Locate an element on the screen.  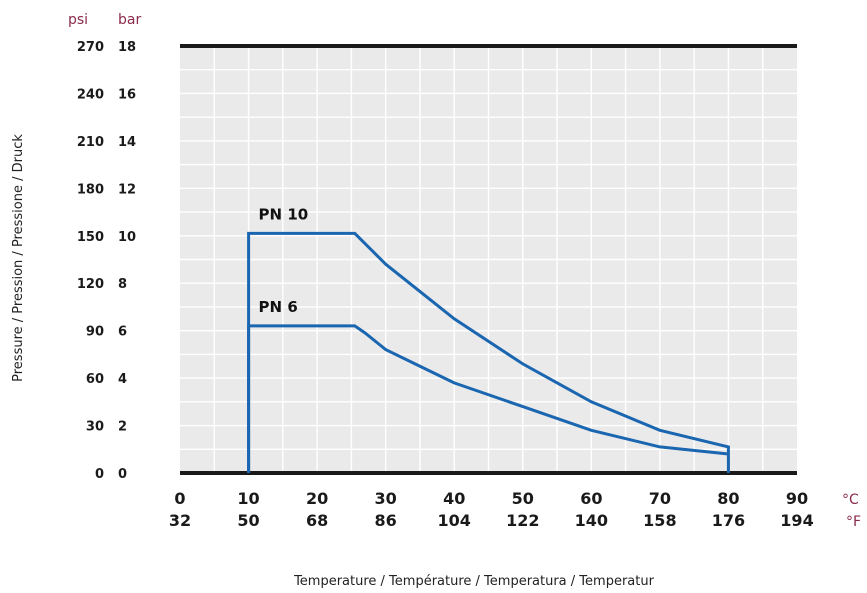
x-tick-label-fahrenheit: 68 is located at coordinates (317, 520).